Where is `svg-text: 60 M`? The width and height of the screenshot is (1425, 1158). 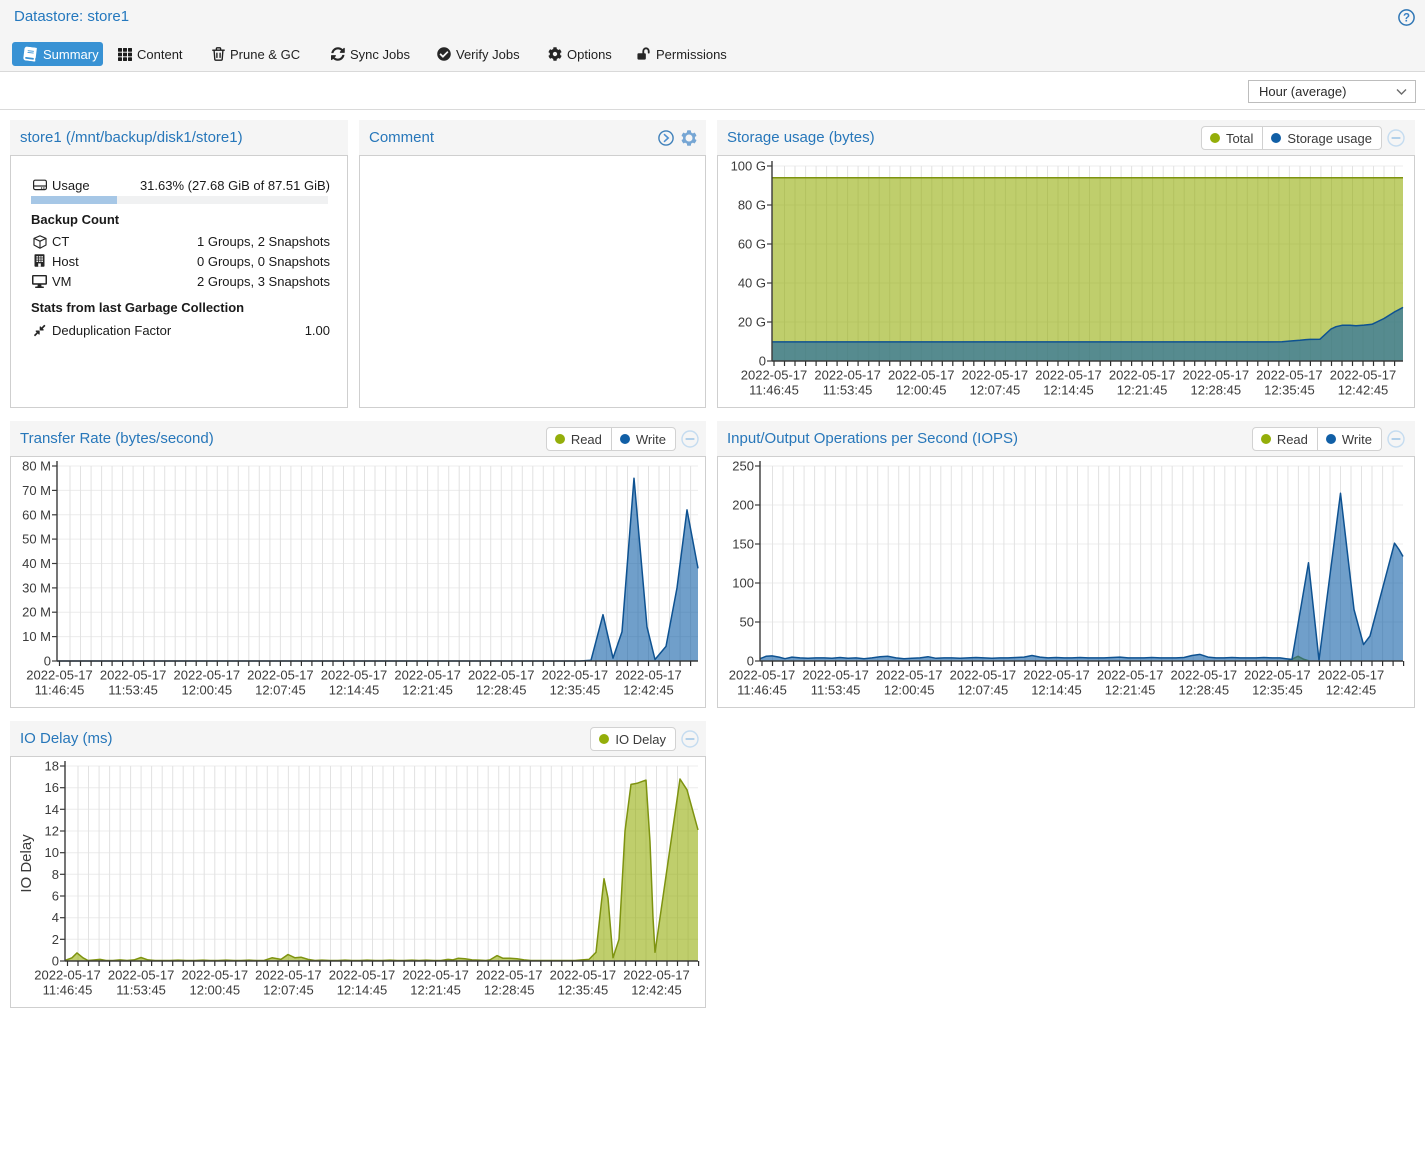
svg-text: 60 M is located at coordinates (36, 514).